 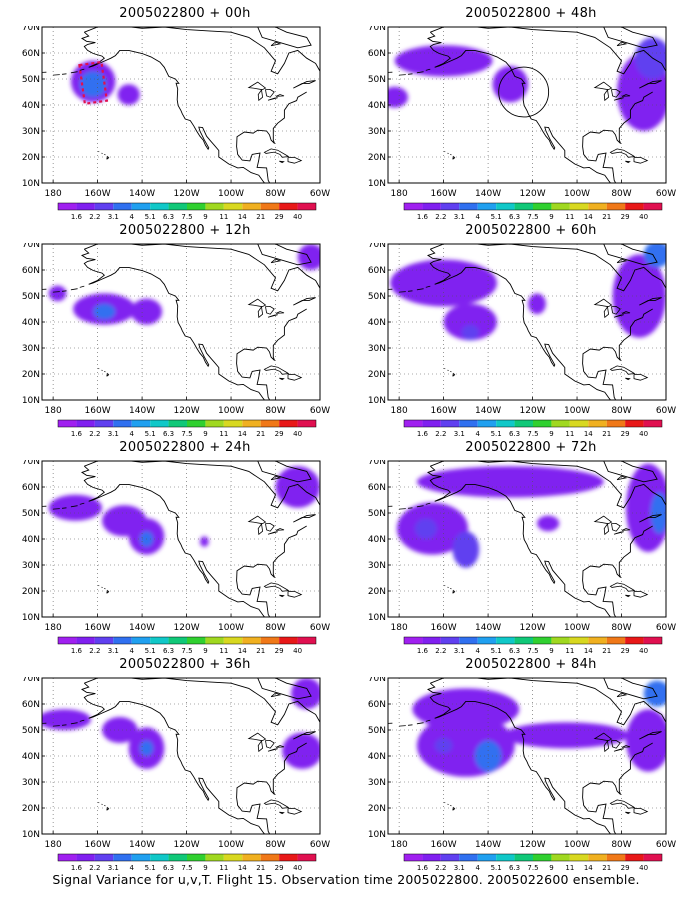 What do you see at coordinates (185, 13) in the screenshot?
I see `panel-title: 2005022800 + 00h` at bounding box center [185, 13].